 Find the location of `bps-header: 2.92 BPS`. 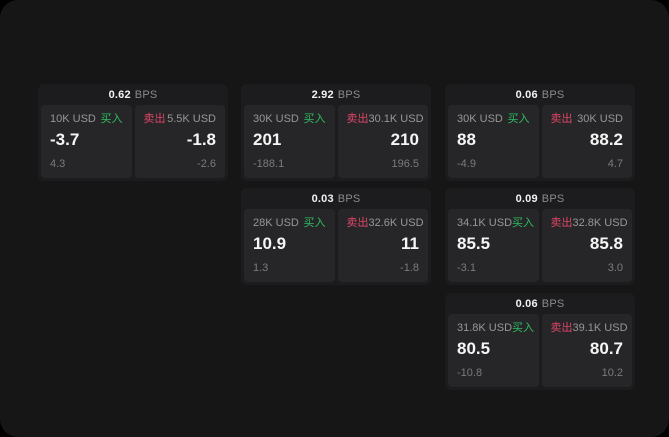

bps-header: 2.92 BPS is located at coordinates (336, 94).